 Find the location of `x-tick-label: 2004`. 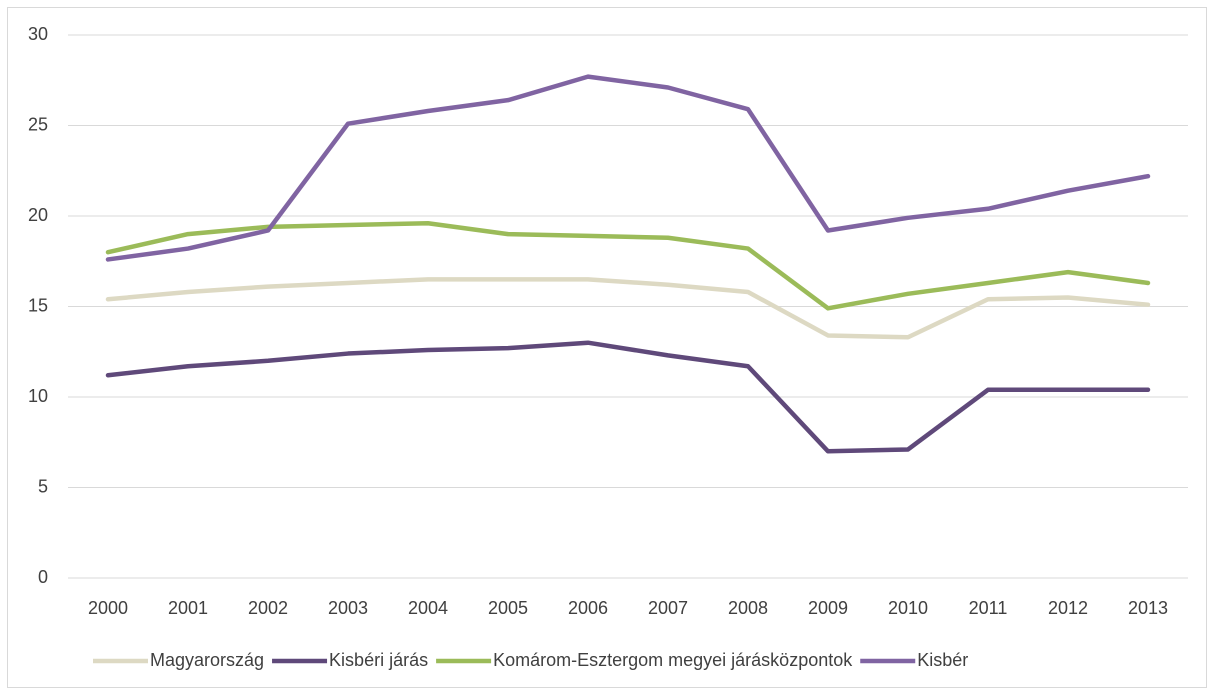

x-tick-label: 2004 is located at coordinates (428, 608).